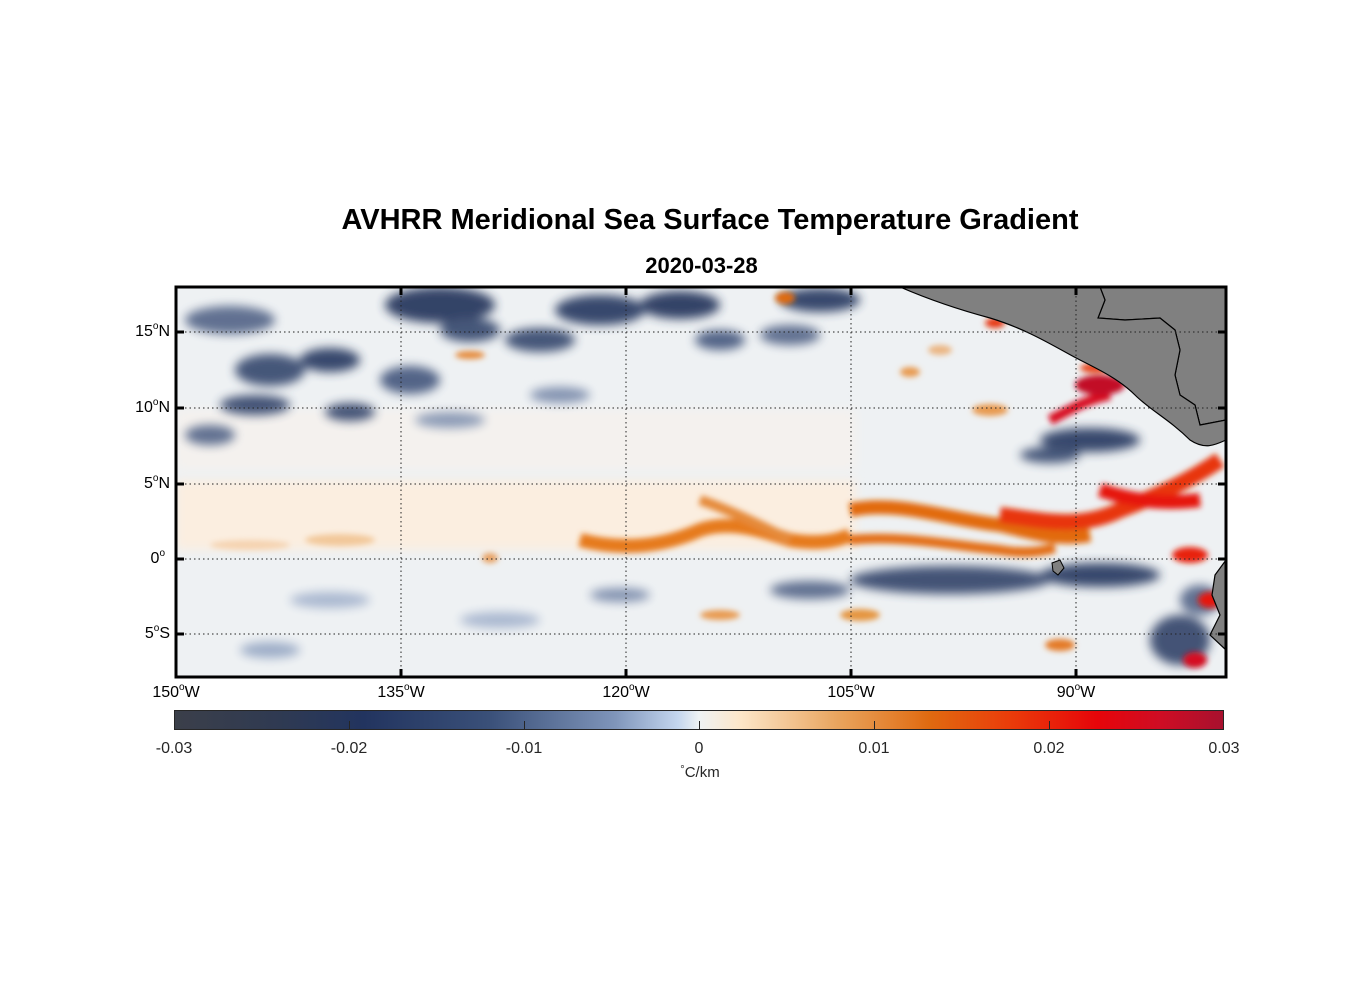  What do you see at coordinates (1217, 604) in the screenshot?
I see `land-south-america` at bounding box center [1217, 604].